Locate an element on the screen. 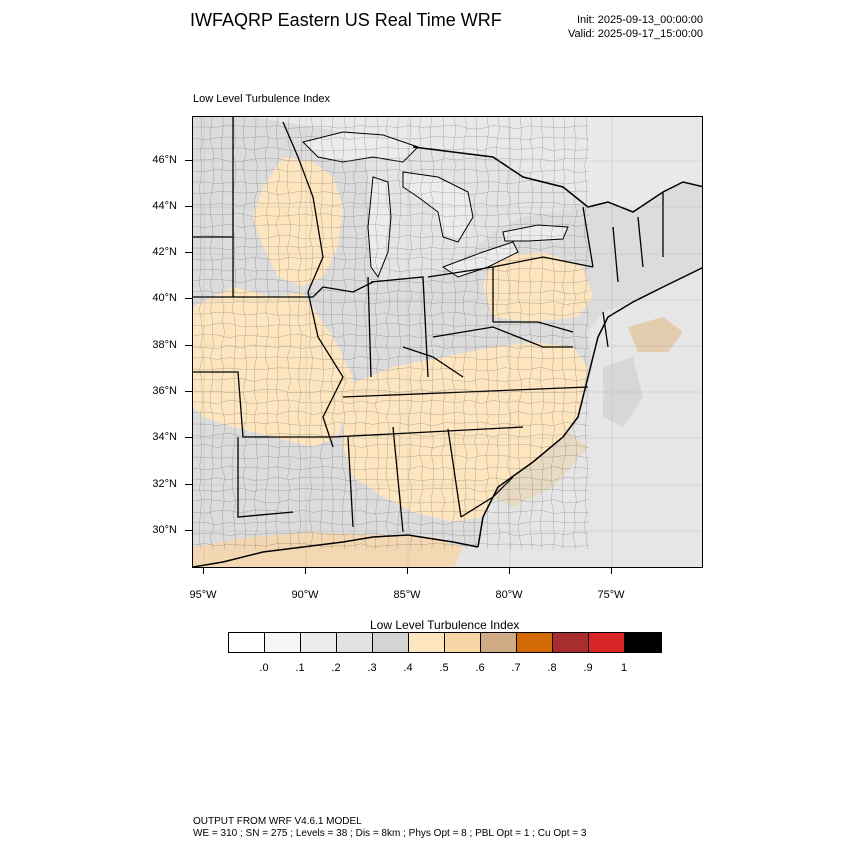 Image resolution: width=850 pixels, height=850 pixels. colorbar-label: .1 is located at coordinates (300, 668).